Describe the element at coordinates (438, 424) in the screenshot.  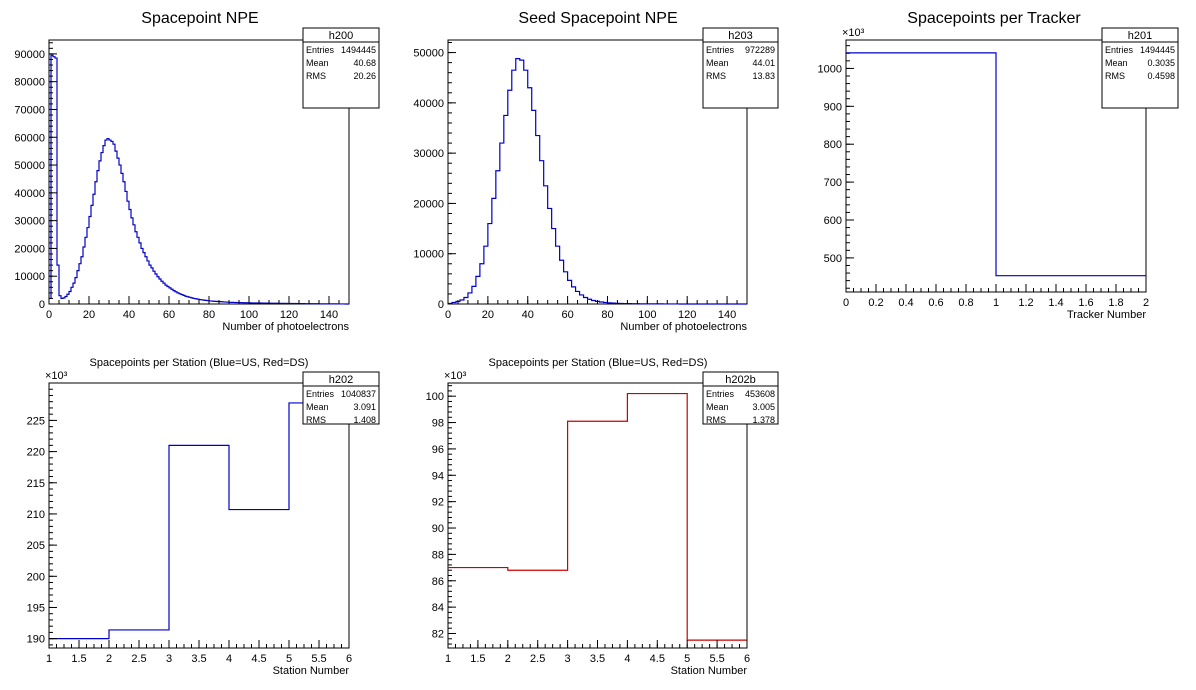
I see `y-tick-label: 98` at that location.